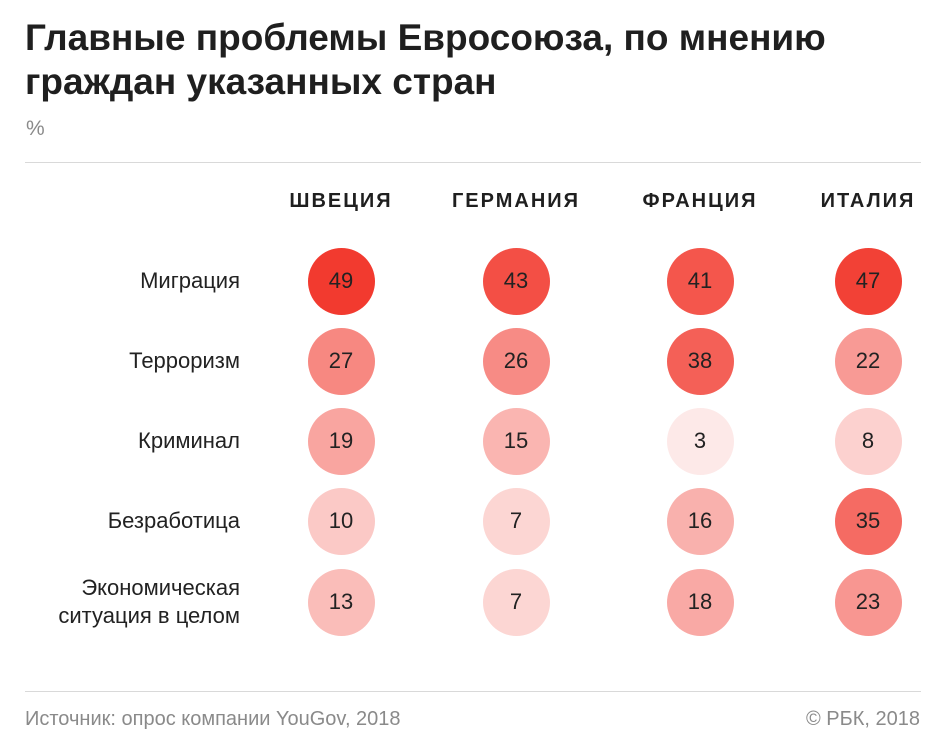  Describe the element at coordinates (341, 201) in the screenshot. I see `column-header: ШВЕЦИЯ` at that location.